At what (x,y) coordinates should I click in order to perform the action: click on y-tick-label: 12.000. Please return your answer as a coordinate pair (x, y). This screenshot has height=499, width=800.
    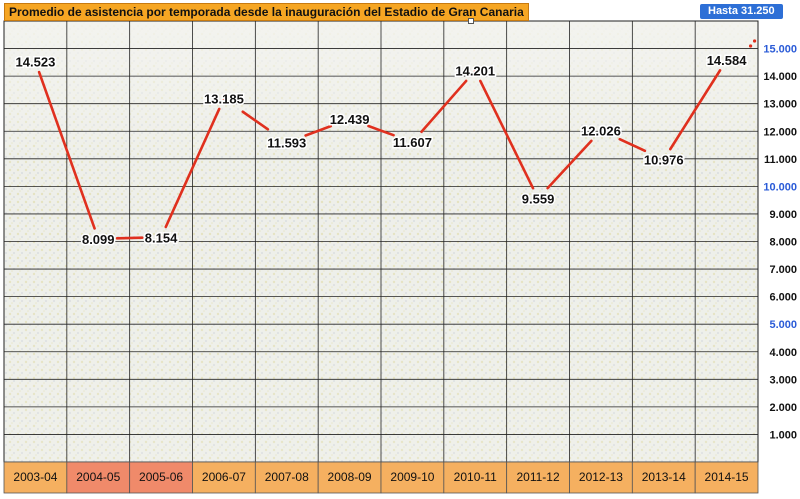
    Looking at the image, I should click on (780, 132).